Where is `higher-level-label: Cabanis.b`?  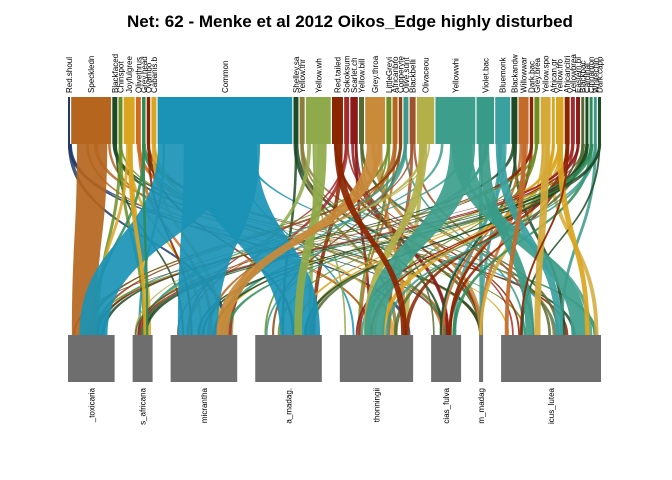
higher-level-label: Cabanis.b is located at coordinates (154, 74).